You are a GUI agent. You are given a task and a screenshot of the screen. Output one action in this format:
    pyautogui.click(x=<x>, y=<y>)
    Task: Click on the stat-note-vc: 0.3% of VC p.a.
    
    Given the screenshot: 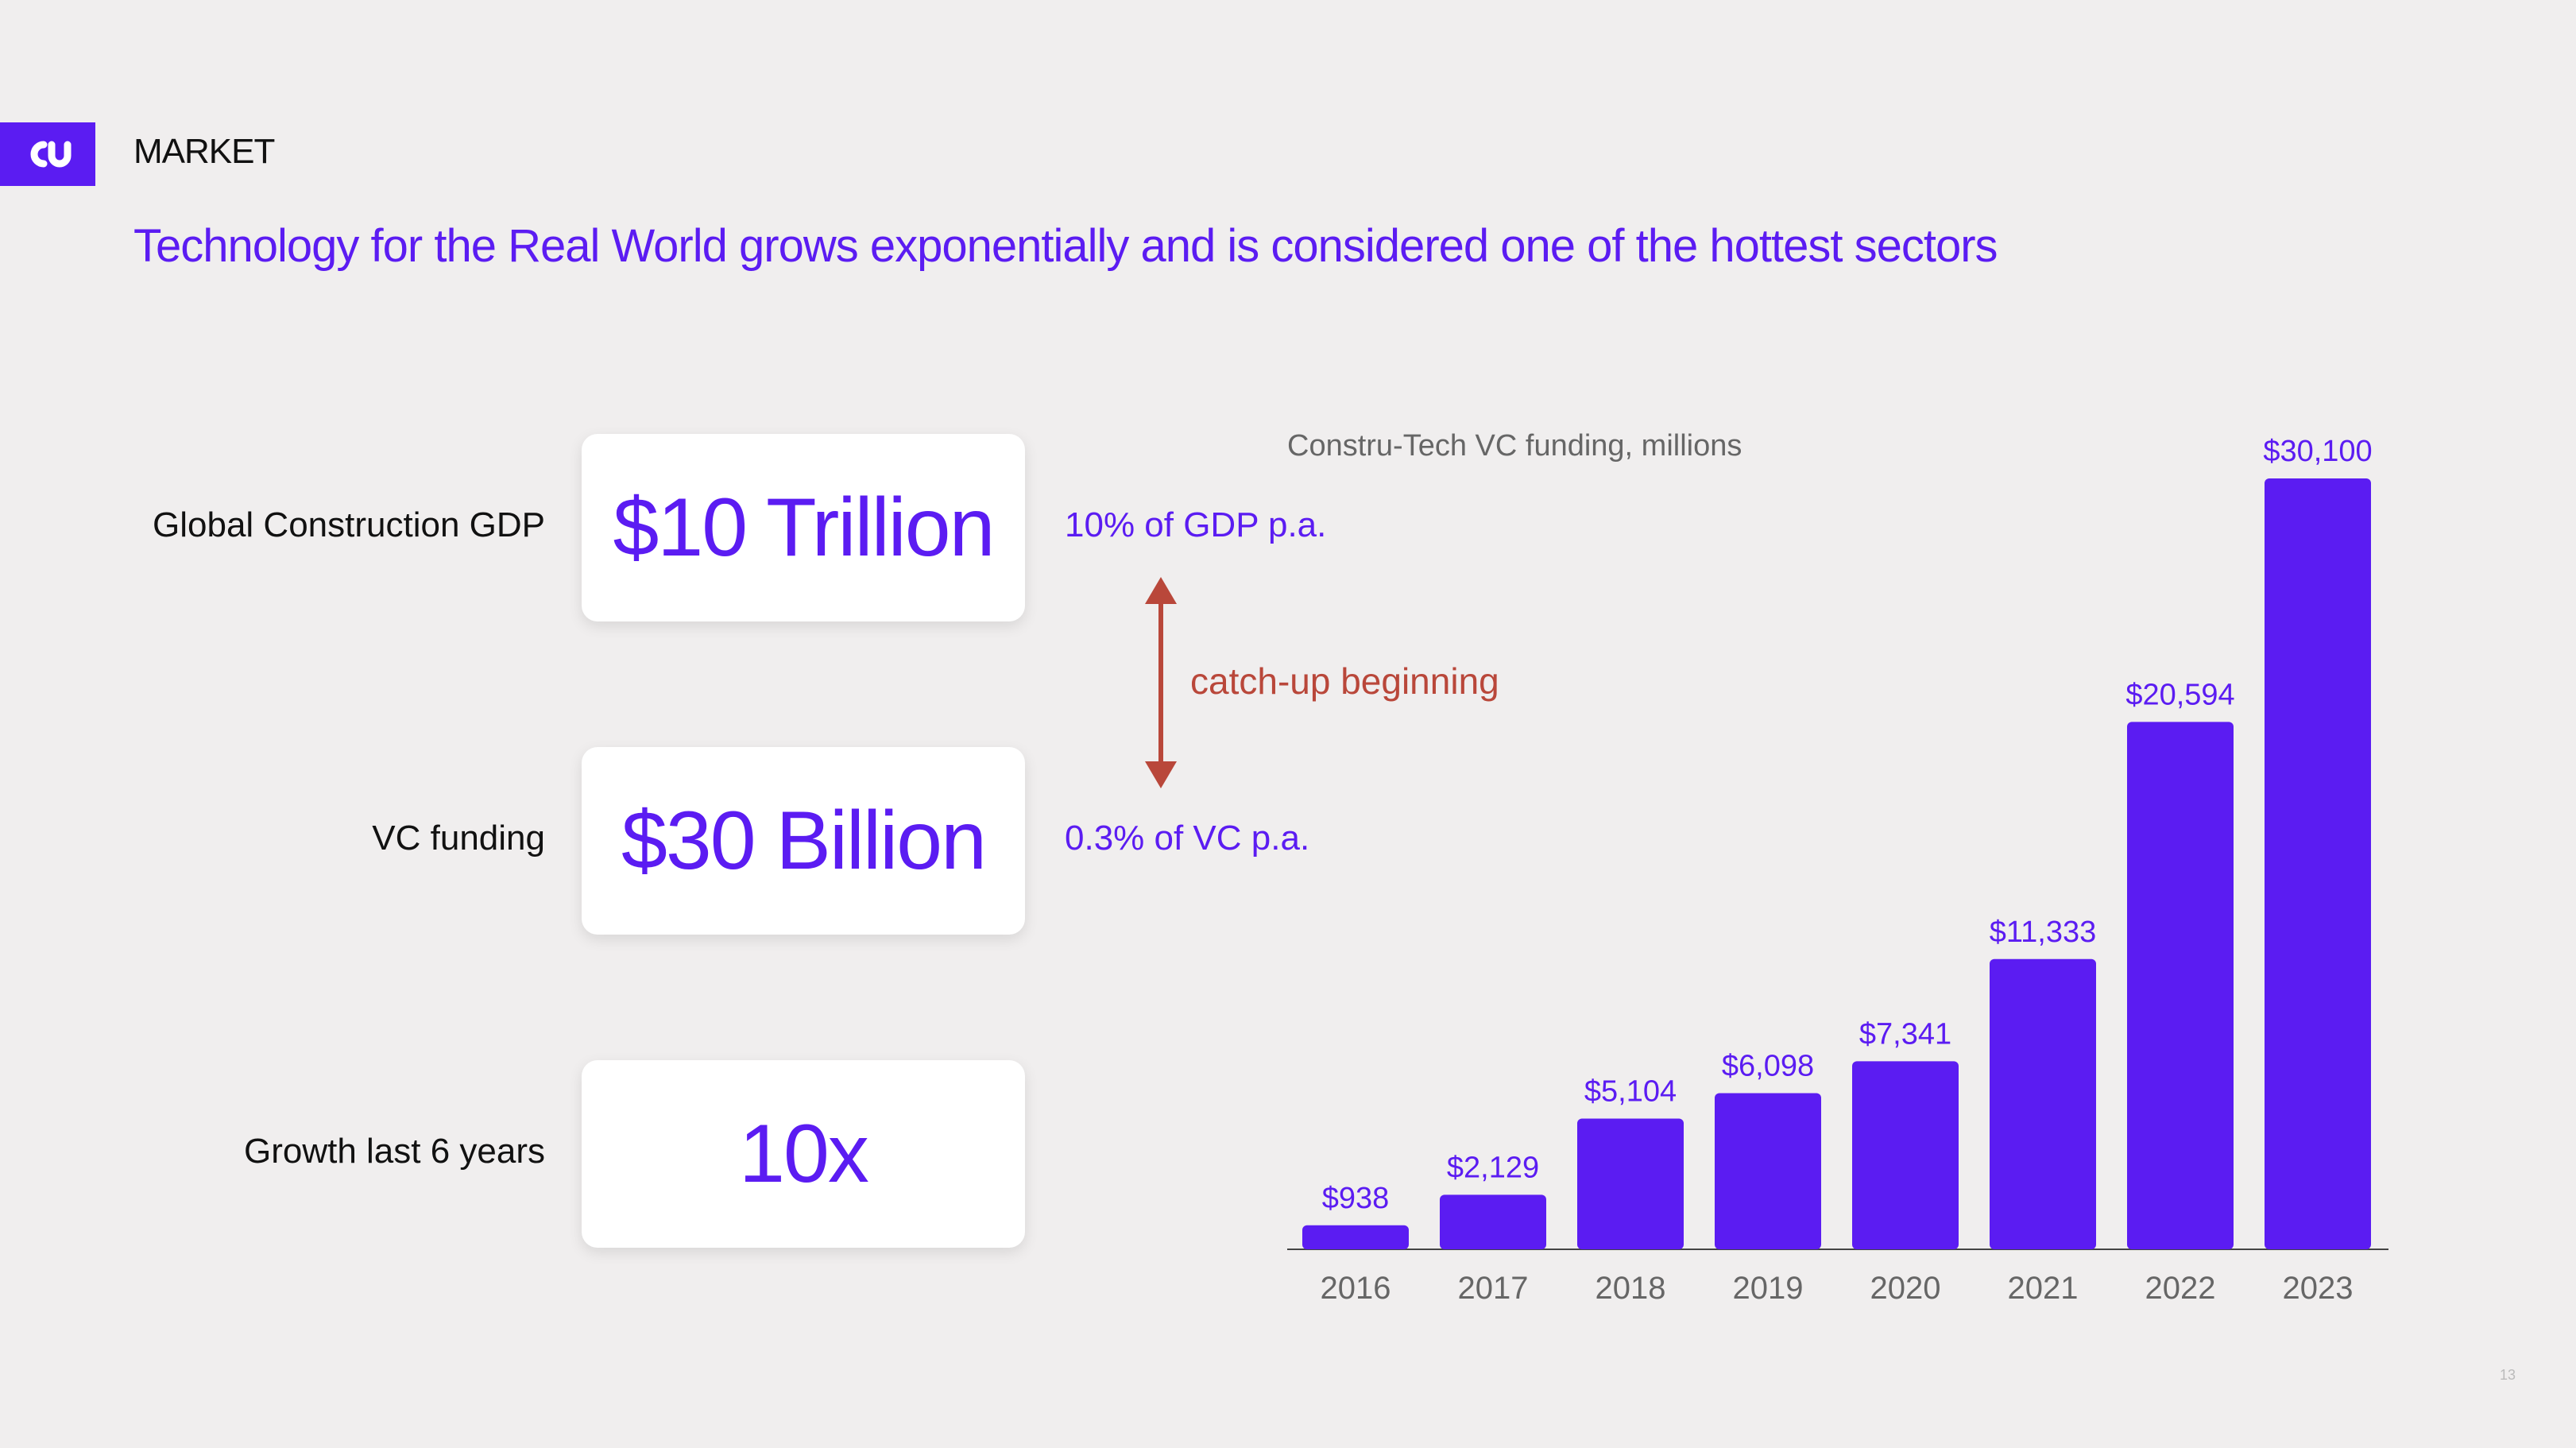 What is the action you would take?
    pyautogui.click(x=1187, y=838)
    